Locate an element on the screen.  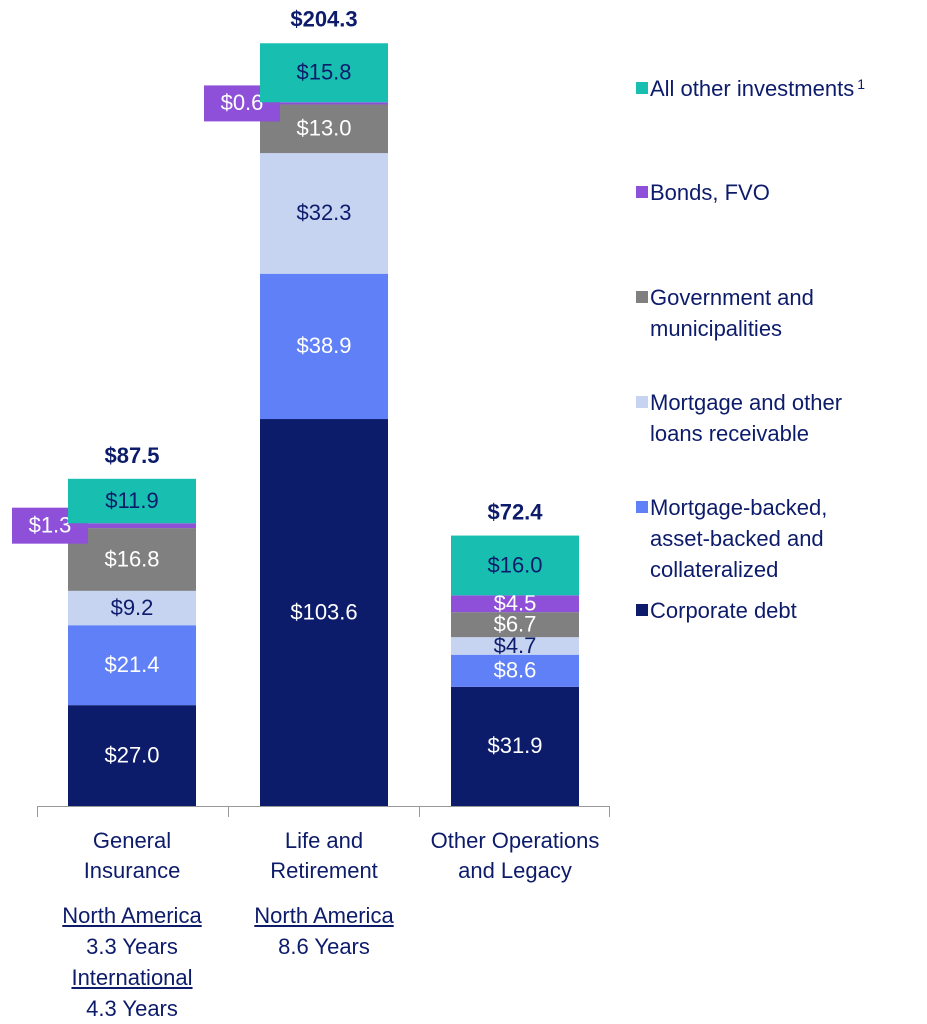
value-label: $16.8 is located at coordinates (131, 558).